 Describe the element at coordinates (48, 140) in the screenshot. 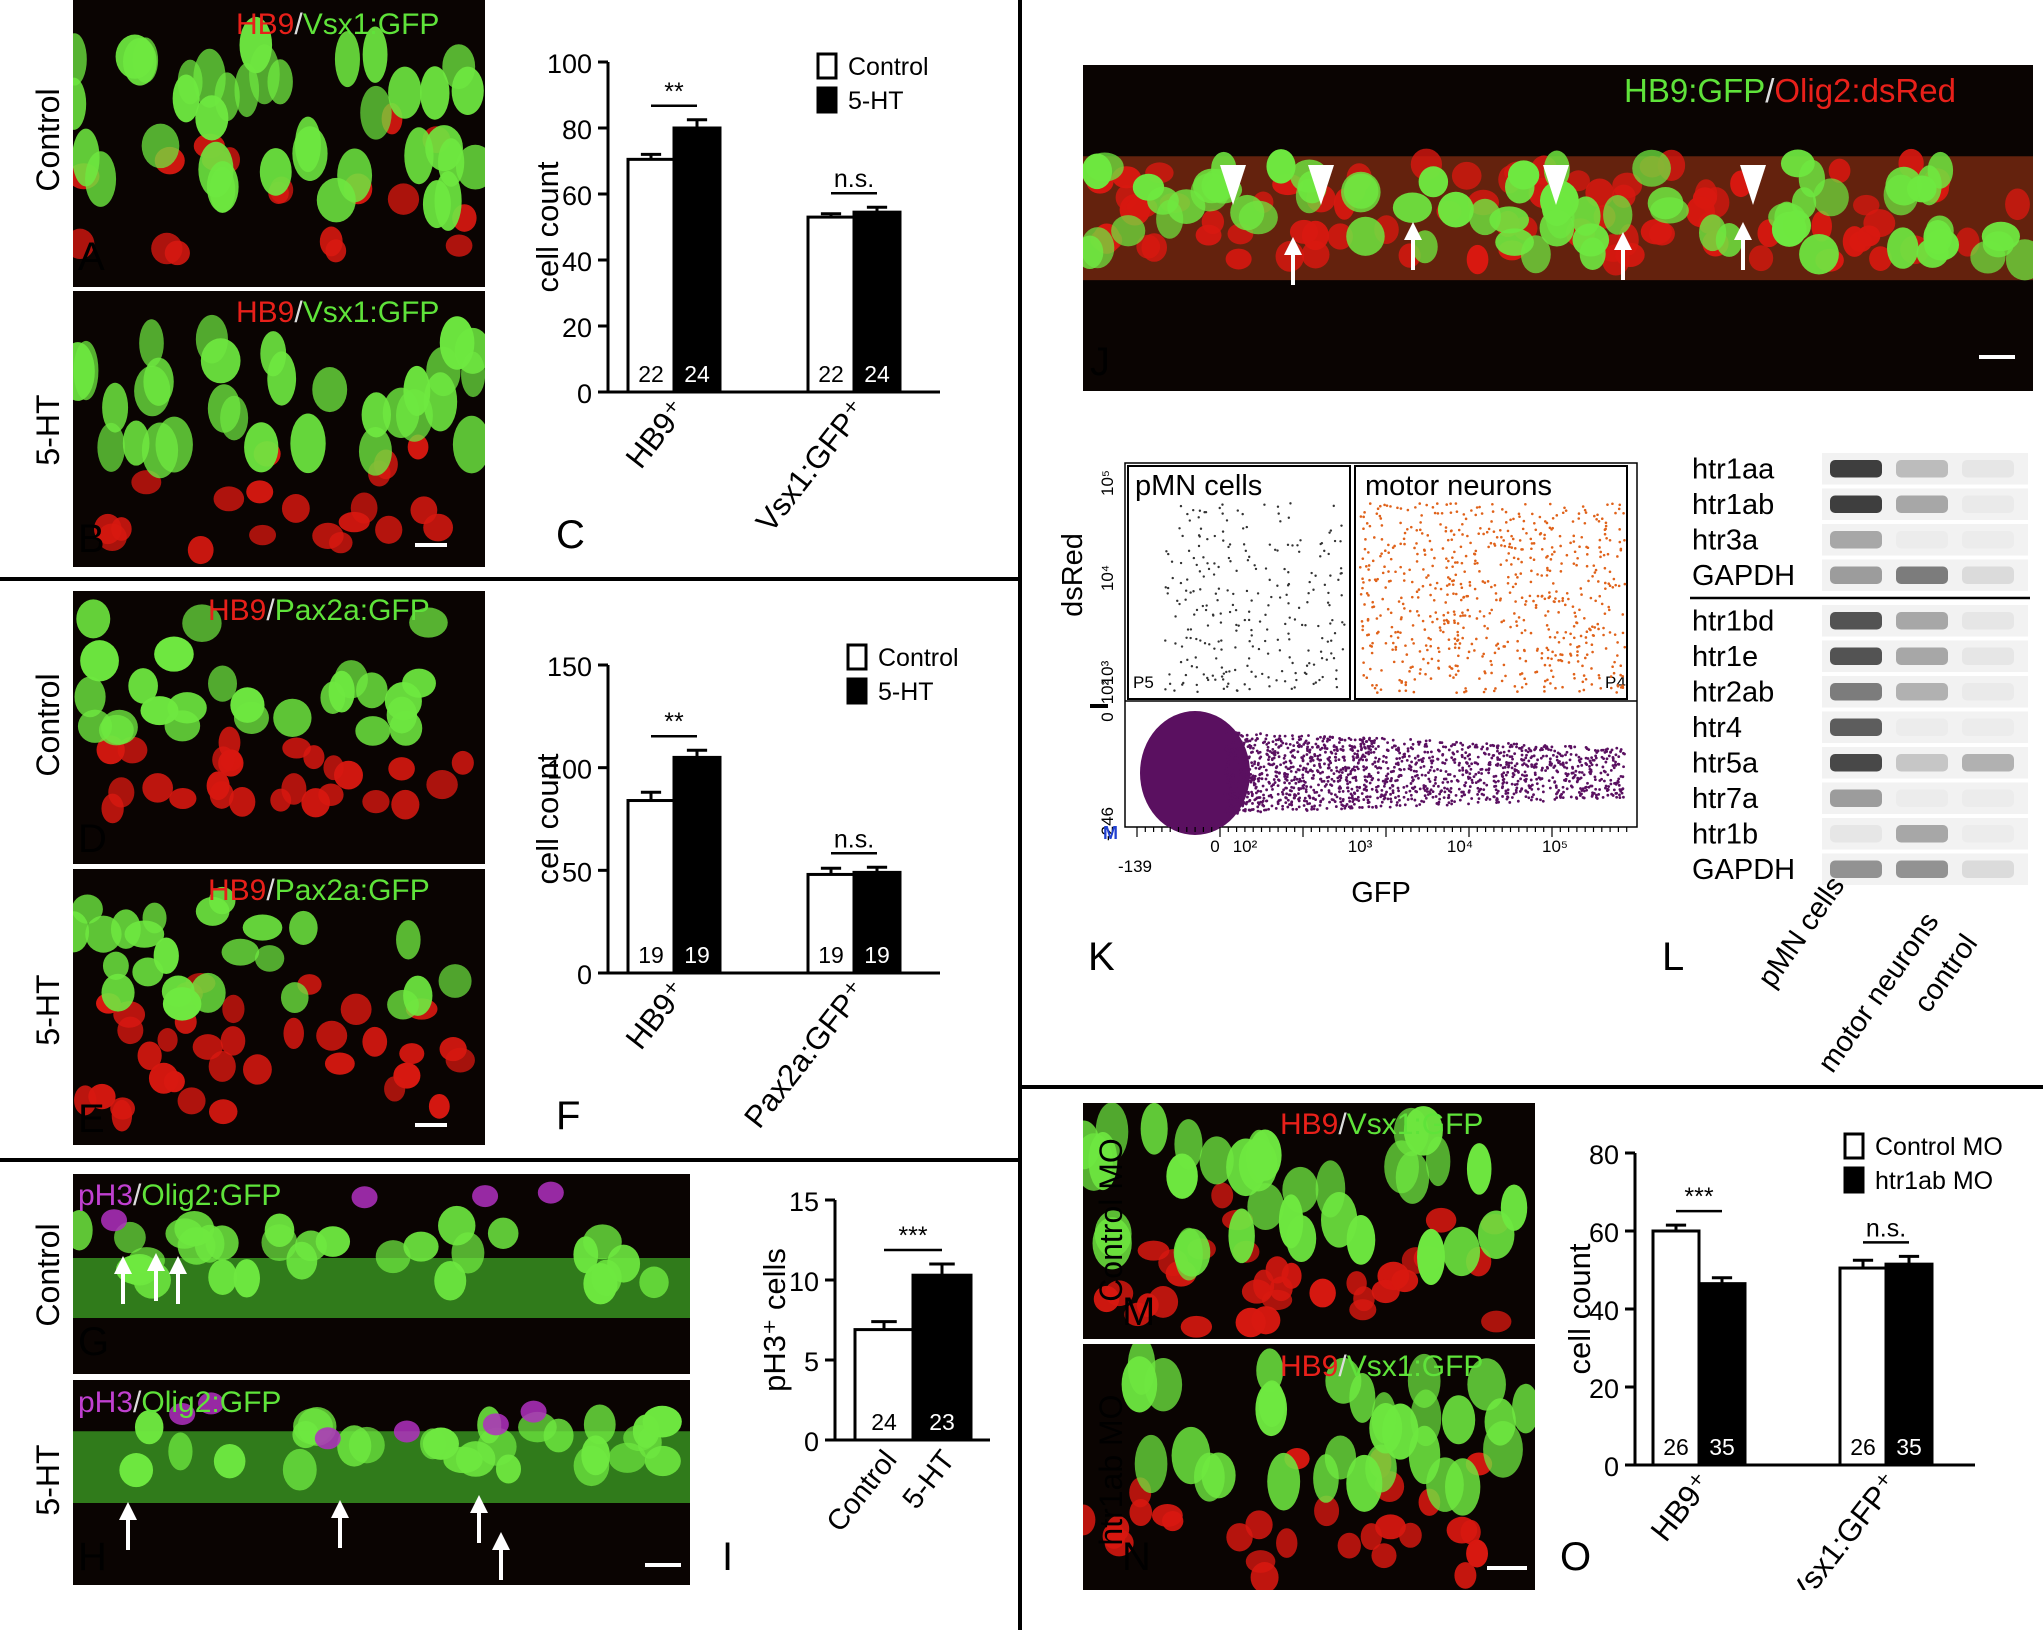

I see `side-label-A: Control` at that location.